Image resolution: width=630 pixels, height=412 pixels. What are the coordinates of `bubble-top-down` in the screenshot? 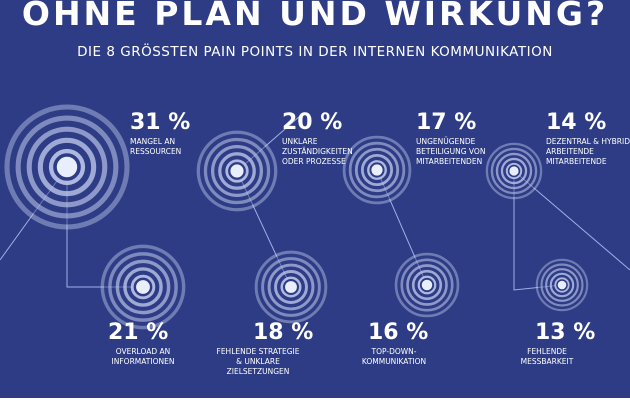 It's located at (427, 285).